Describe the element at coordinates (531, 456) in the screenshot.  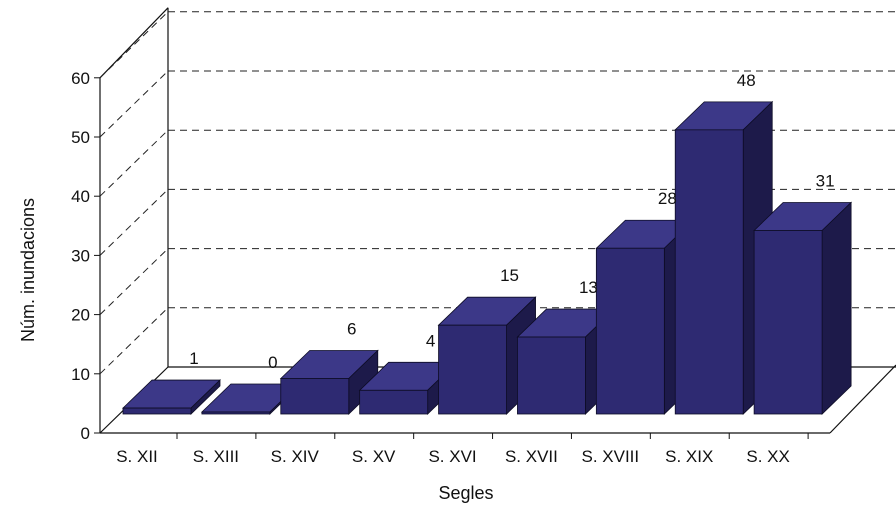
I see `x-tick-label: S. XVII` at that location.